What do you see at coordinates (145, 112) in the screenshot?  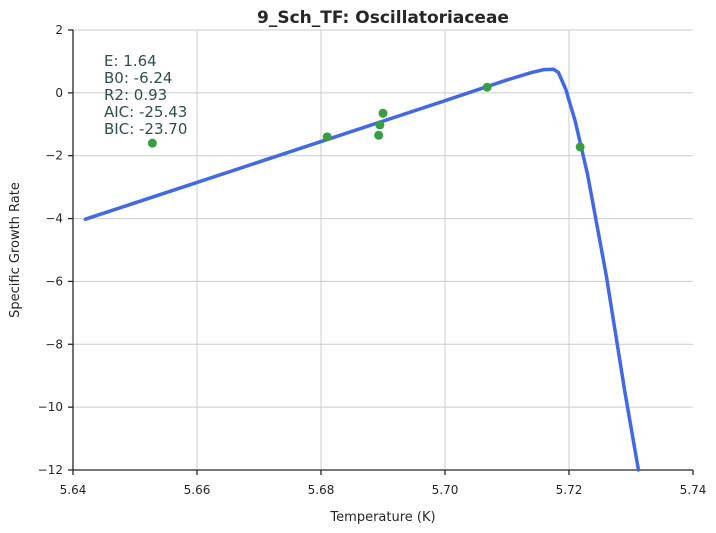 I see `stat-line: AIC: -25.43` at bounding box center [145, 112].